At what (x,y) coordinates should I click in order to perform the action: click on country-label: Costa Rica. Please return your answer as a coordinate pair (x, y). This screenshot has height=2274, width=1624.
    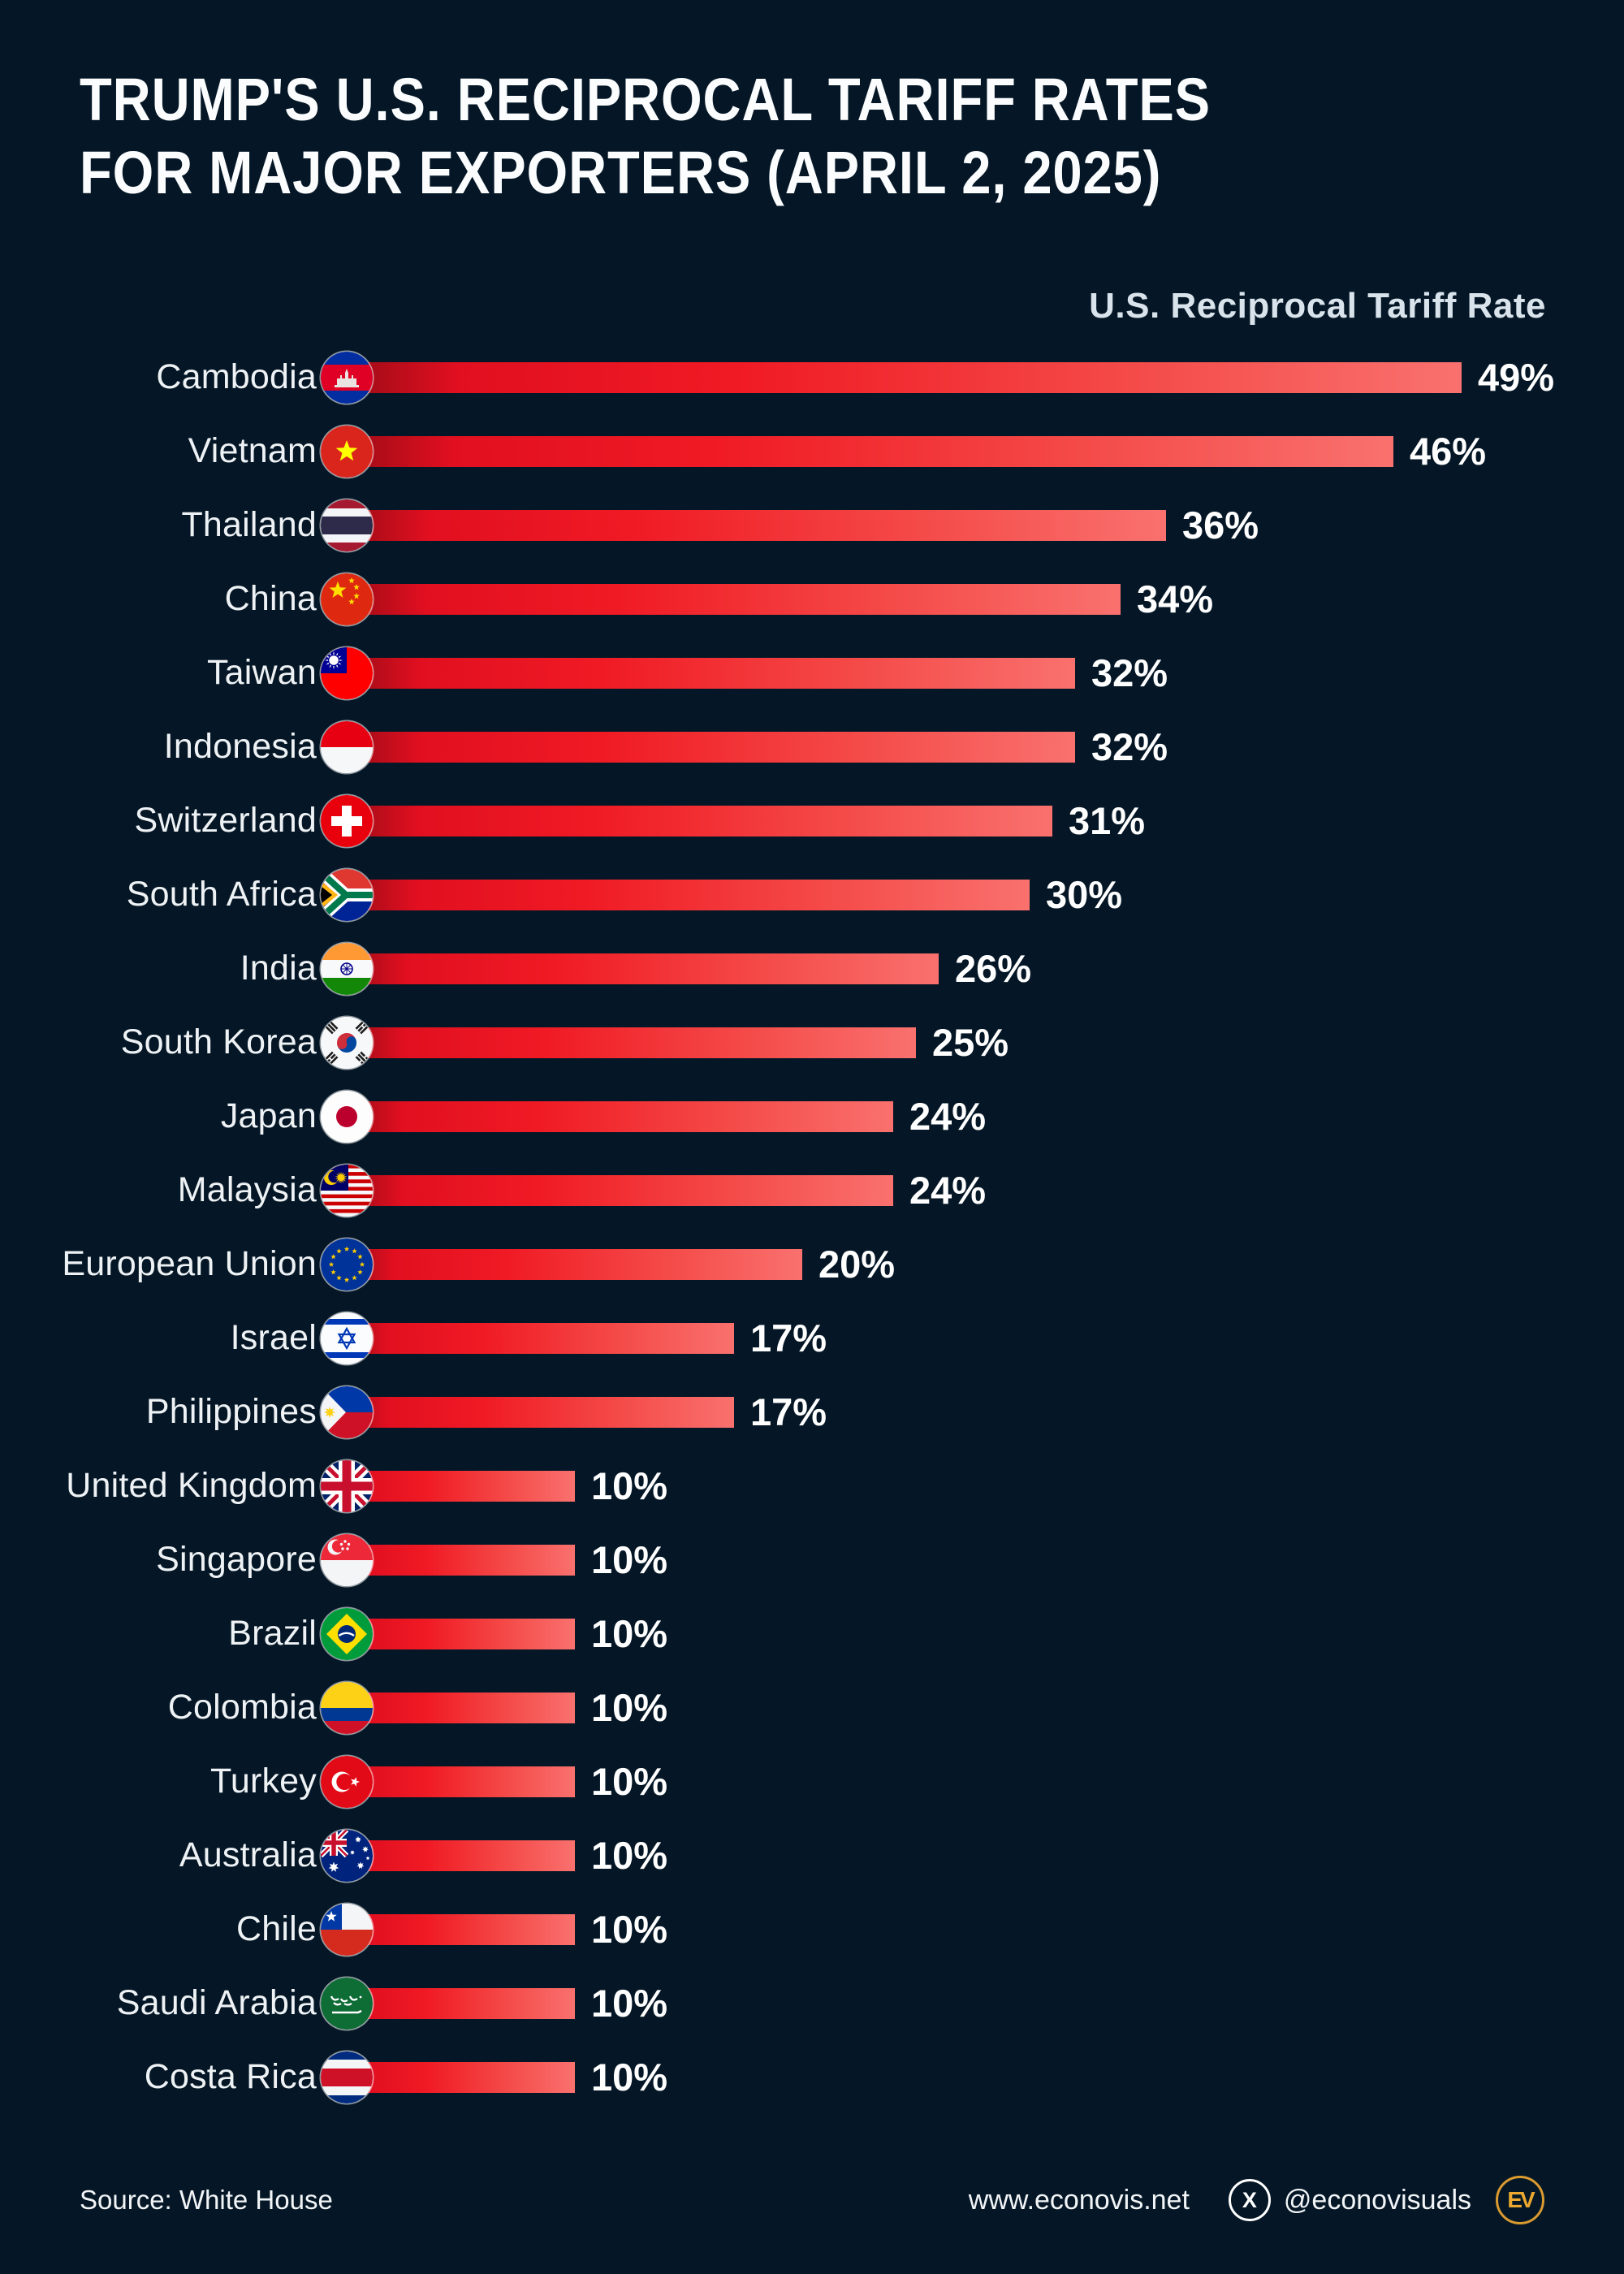
    Looking at the image, I should click on (231, 2076).